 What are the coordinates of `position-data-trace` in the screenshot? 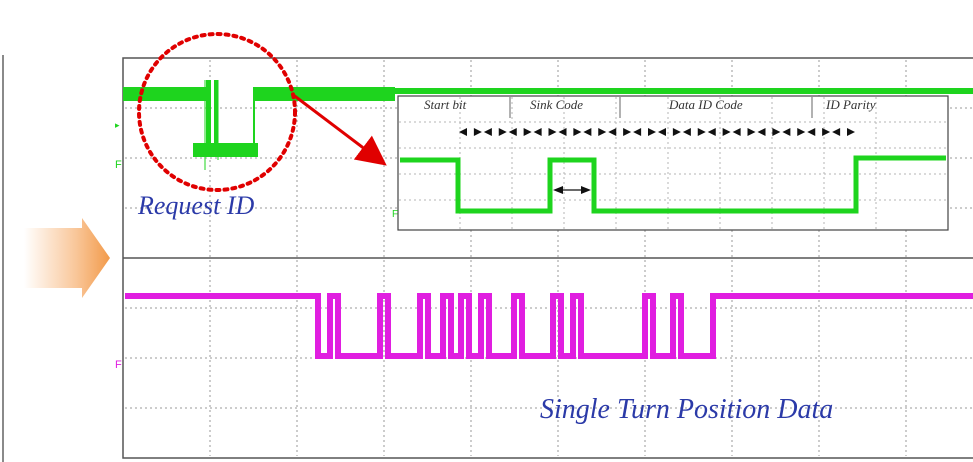 It's located at (549, 326).